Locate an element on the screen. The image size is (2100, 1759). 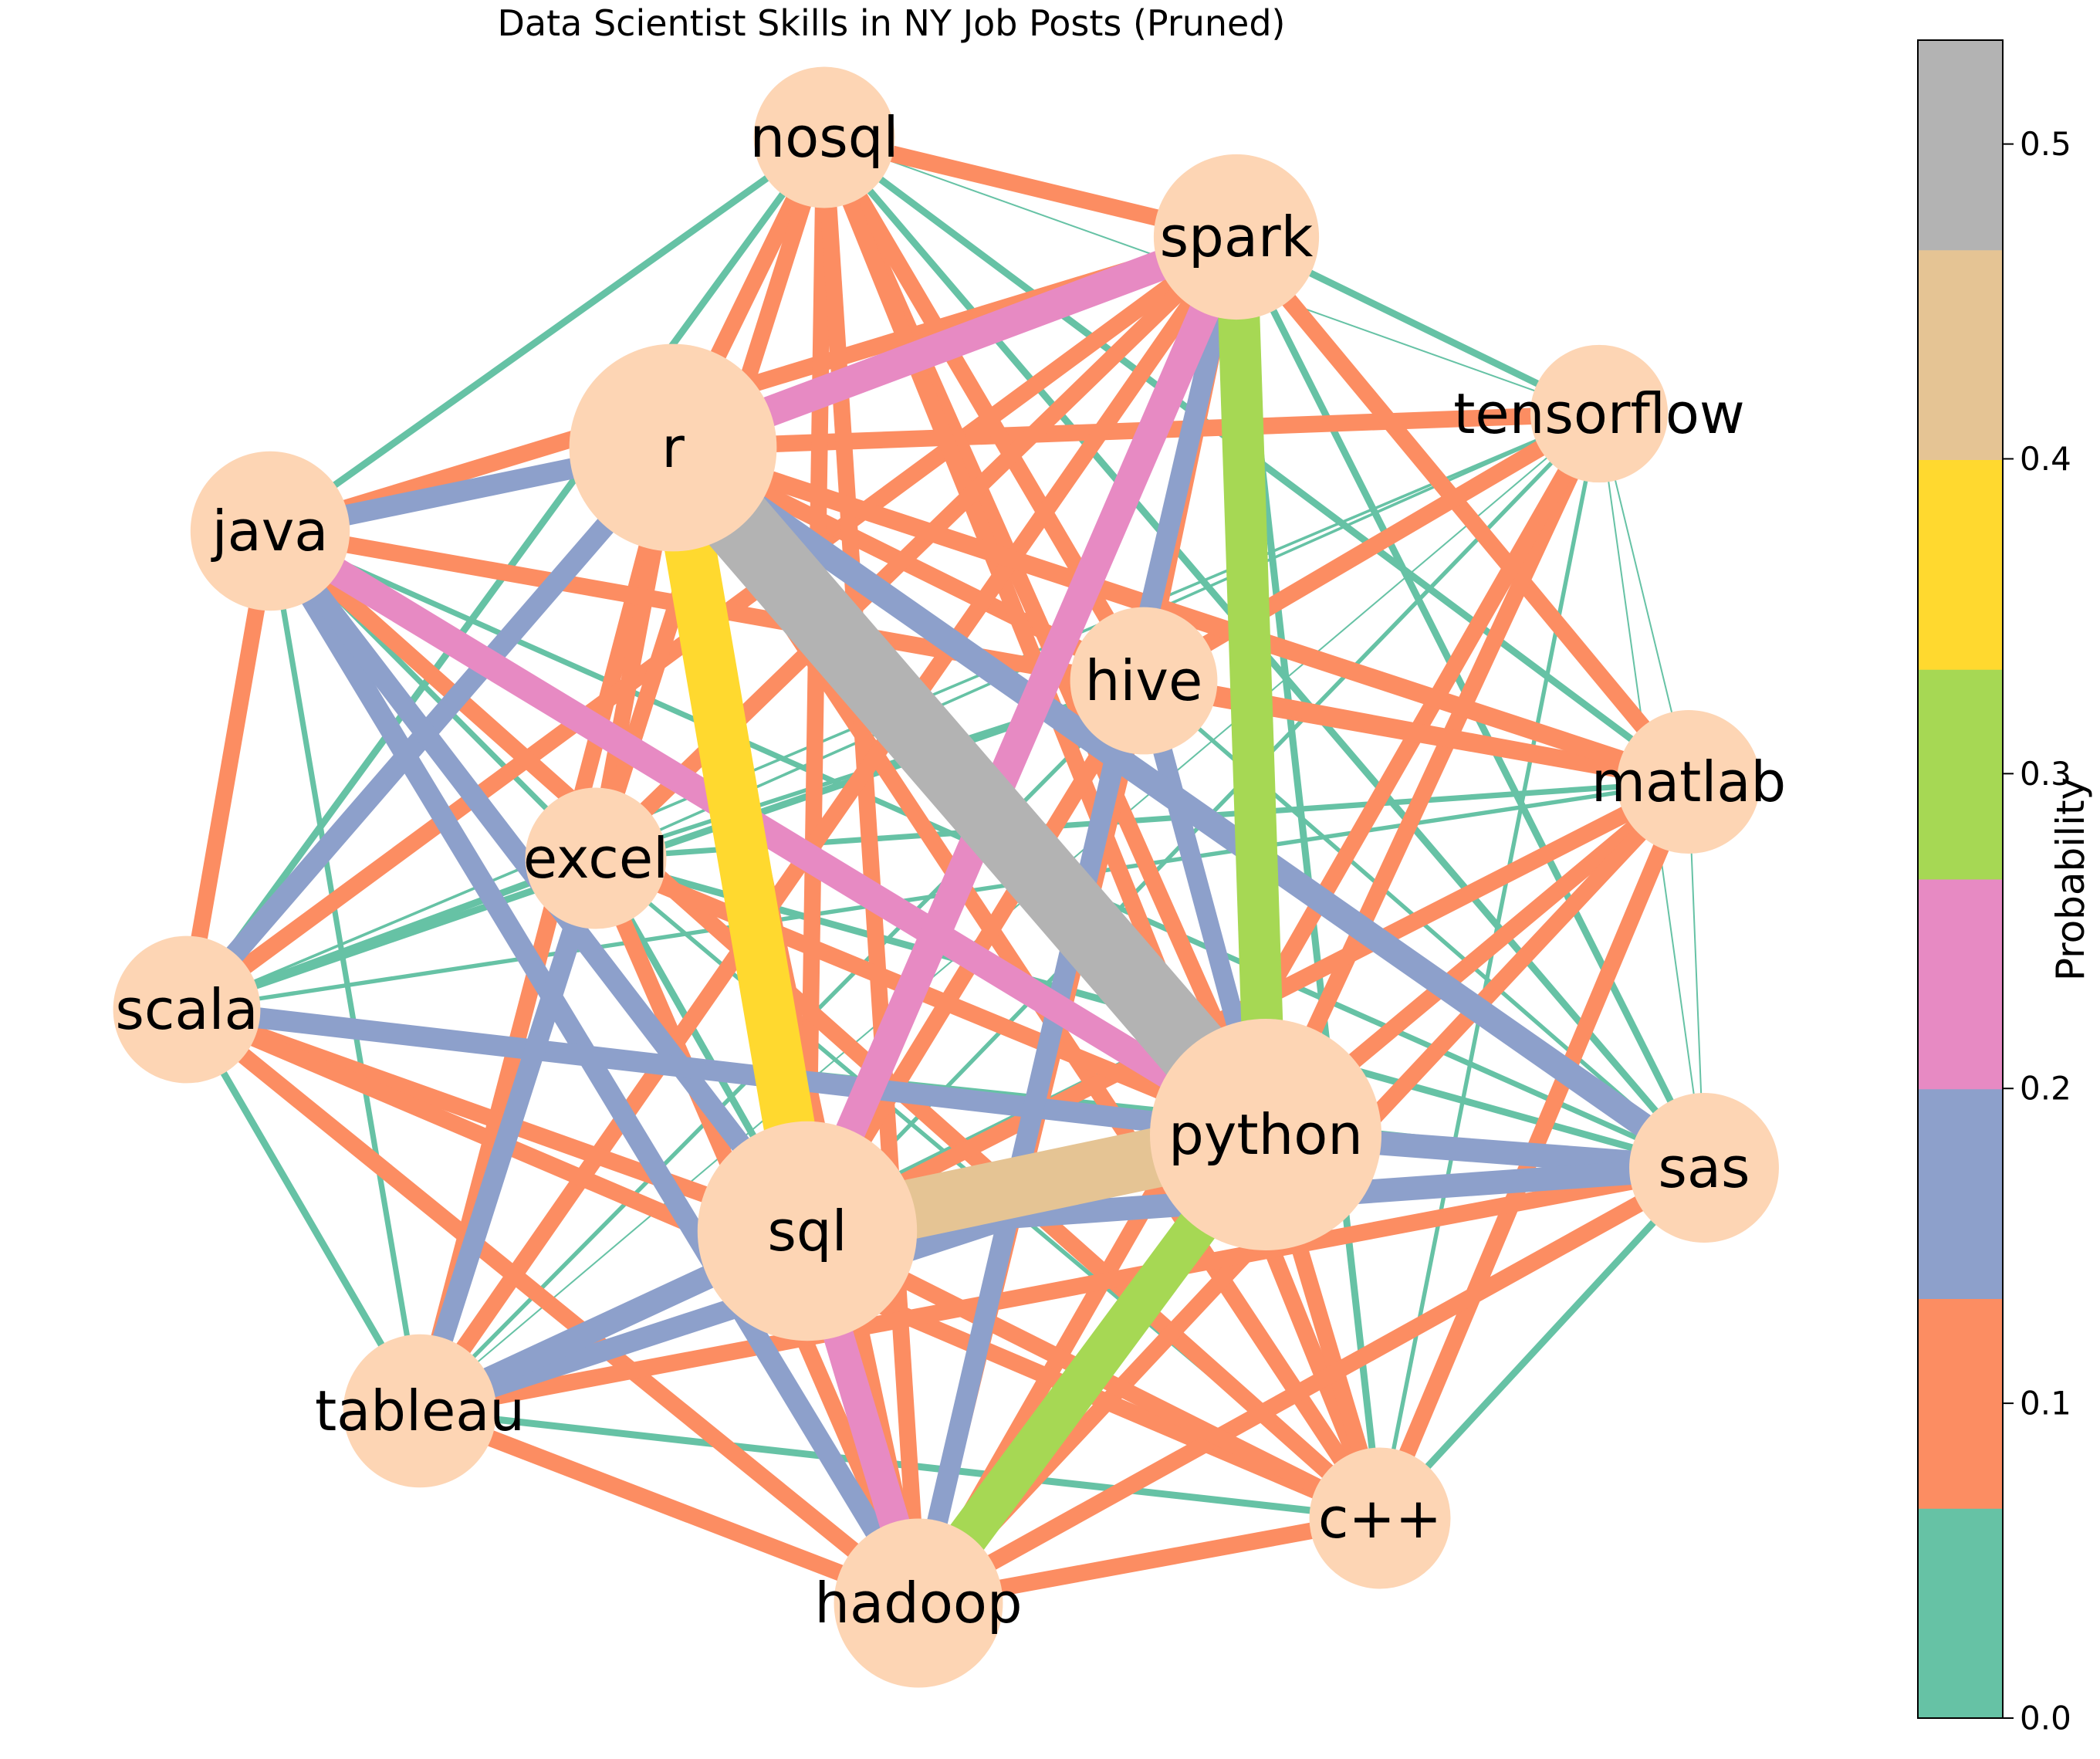
node-label-cpp: c++ is located at coordinates (1380, 1518).